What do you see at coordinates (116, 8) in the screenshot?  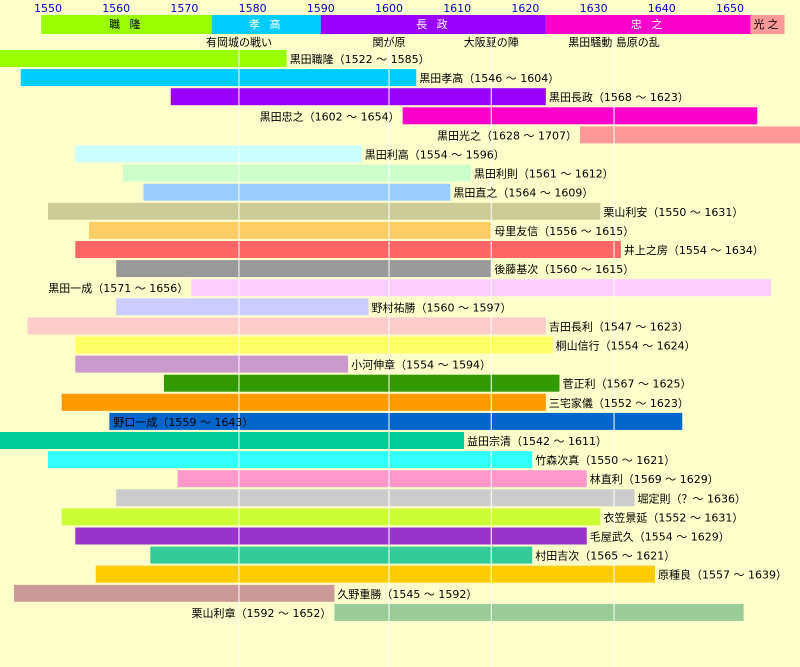 I see `x-tick-label: 1560` at bounding box center [116, 8].